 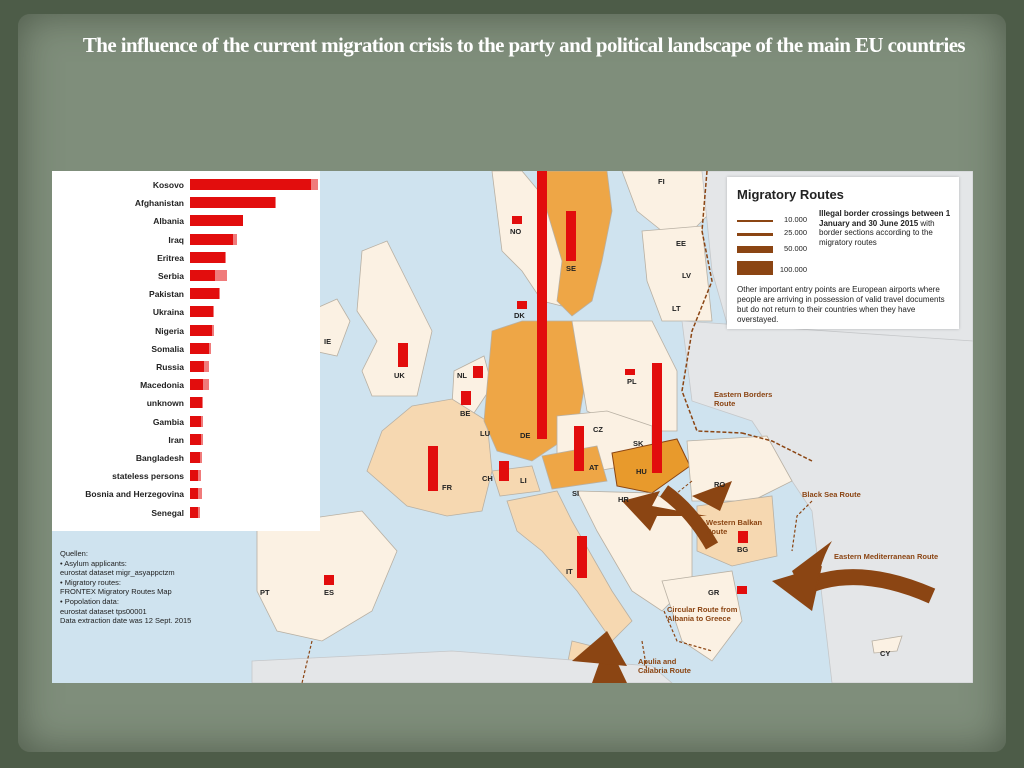 I want to click on route-label: Eastern Mediterranean Route, so click(x=886, y=556).